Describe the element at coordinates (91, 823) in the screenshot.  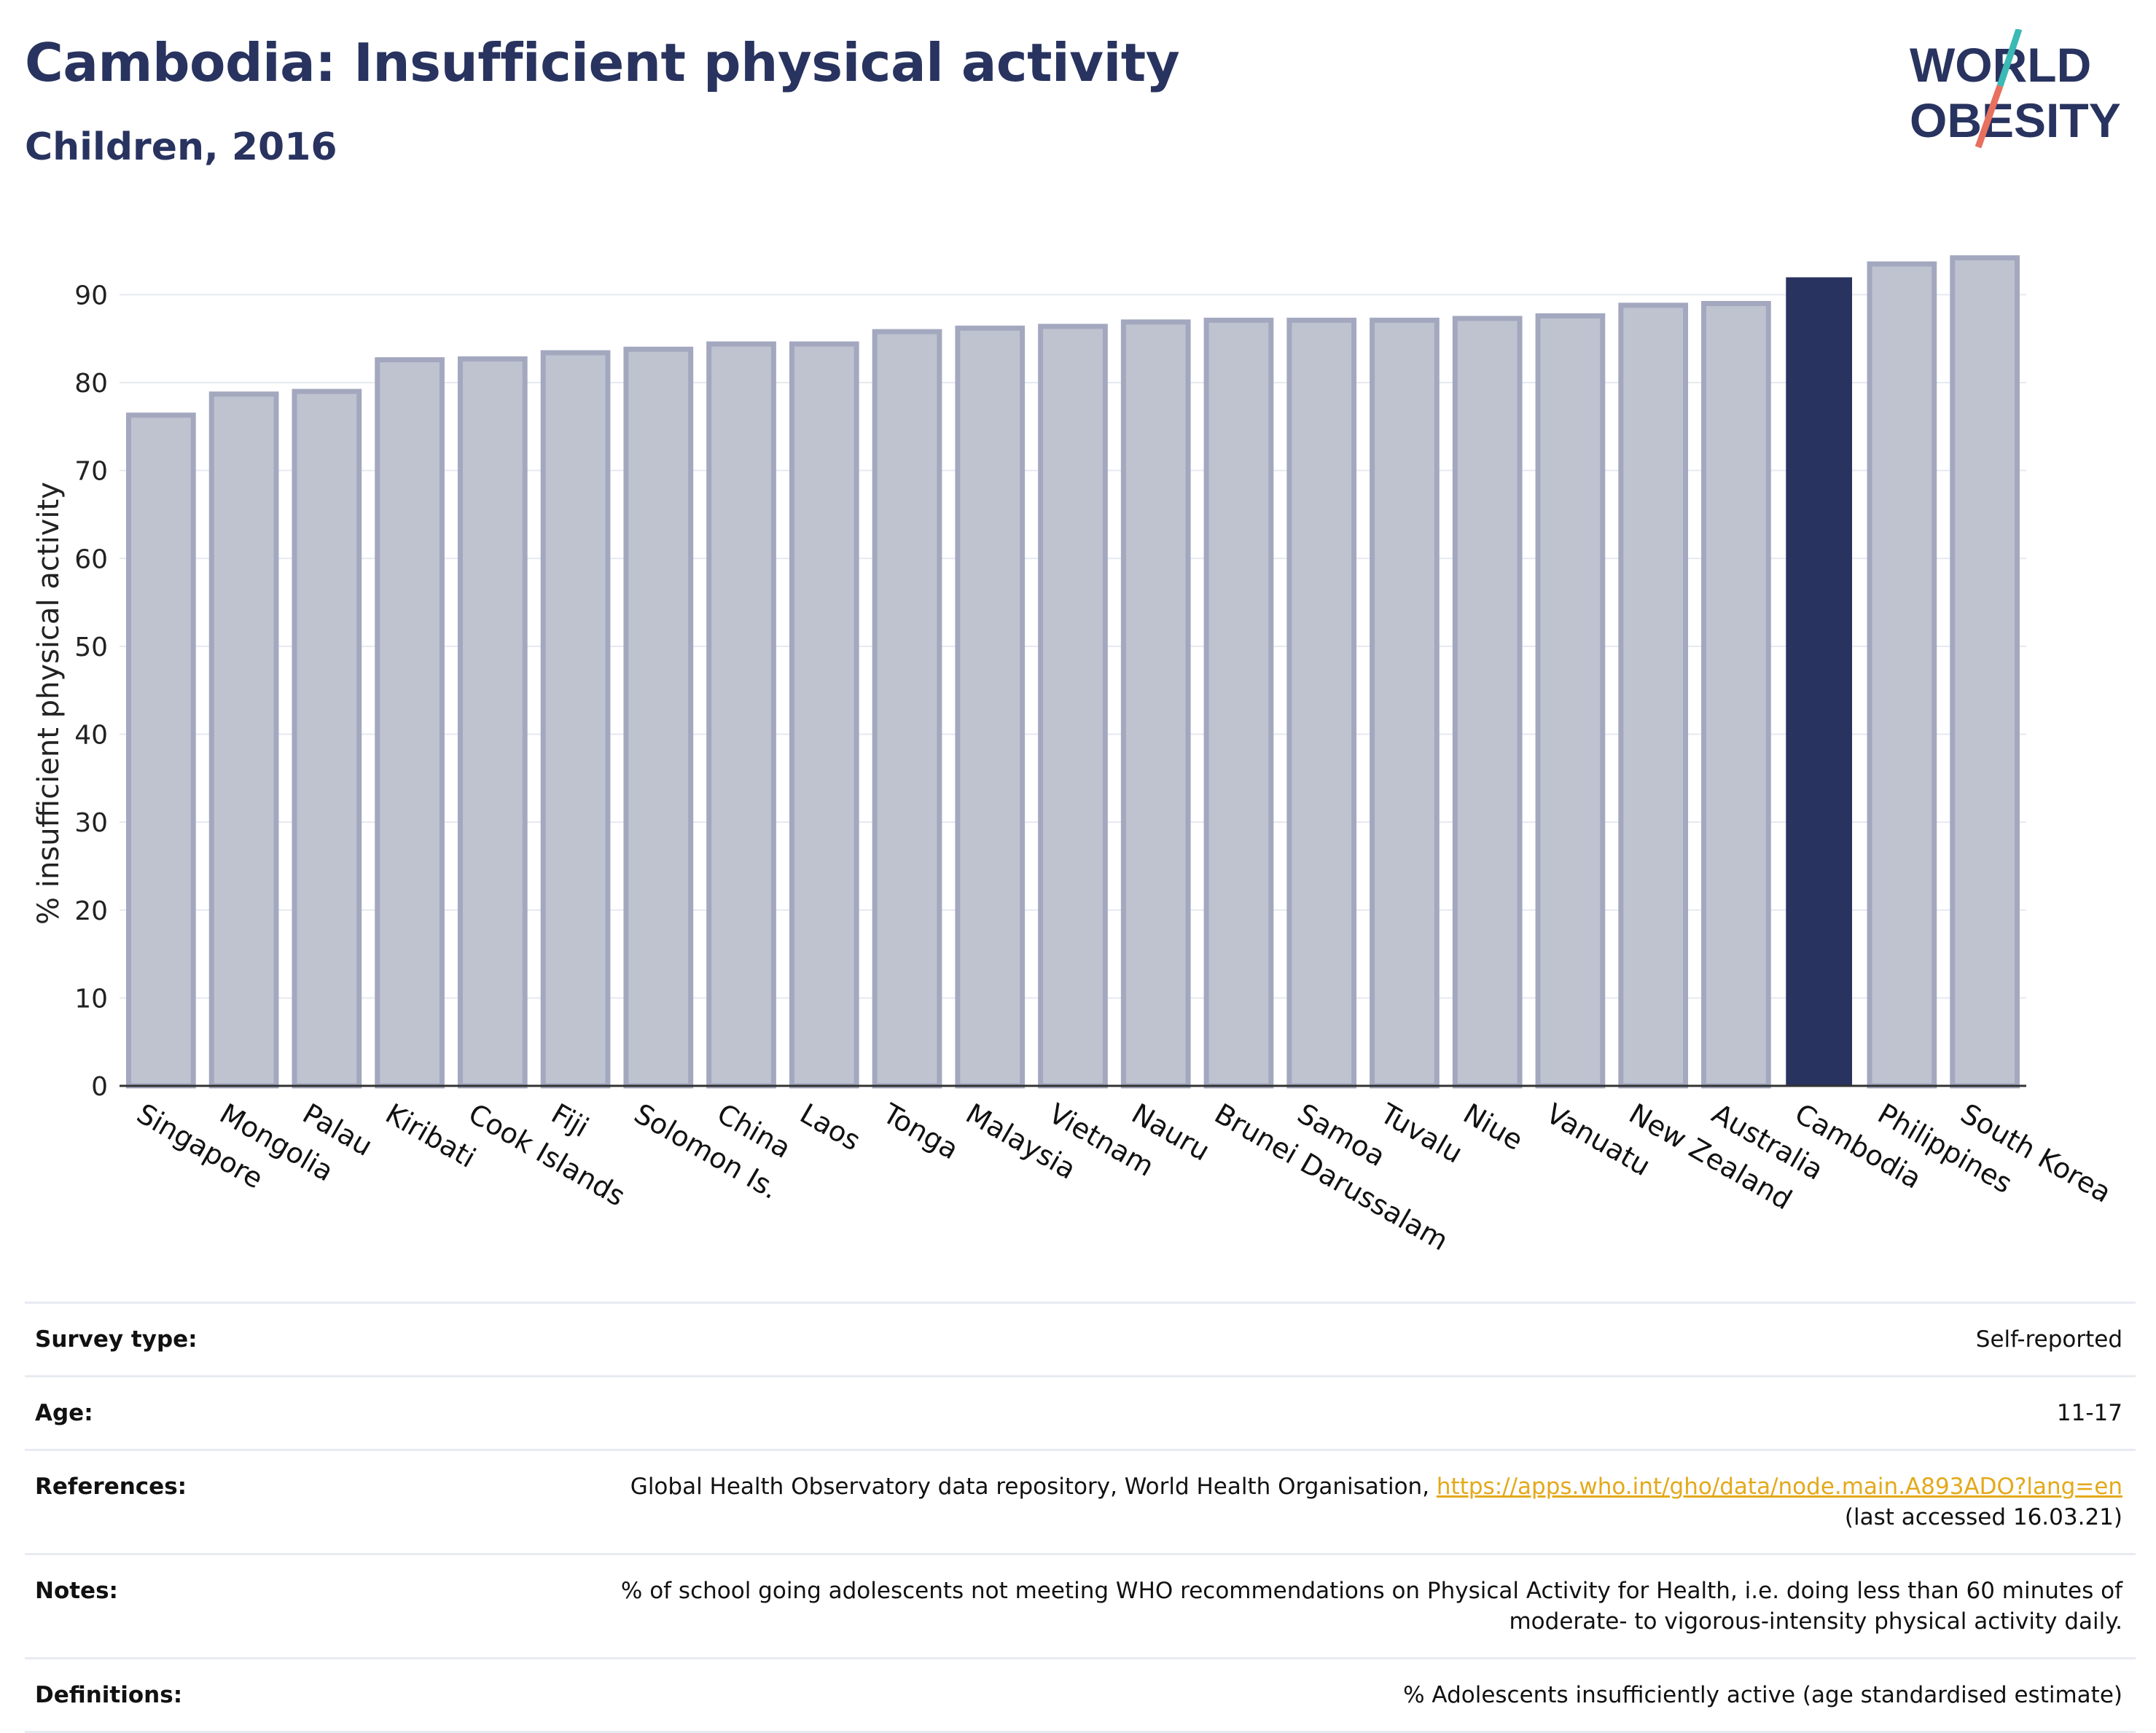
I see `y-tick-label: 30` at that location.